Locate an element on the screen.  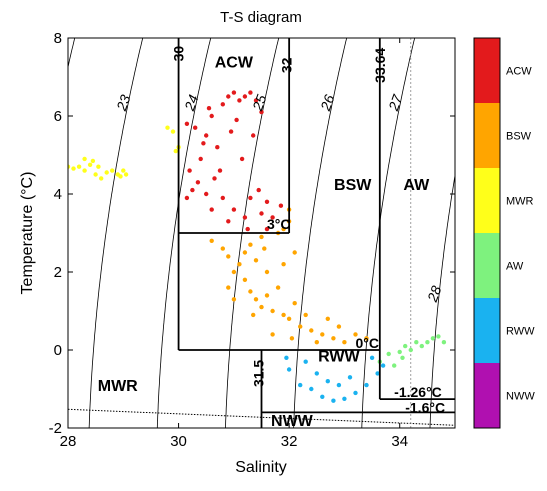
isopycnal-label-24: 24 is located at coordinates (191, 102).